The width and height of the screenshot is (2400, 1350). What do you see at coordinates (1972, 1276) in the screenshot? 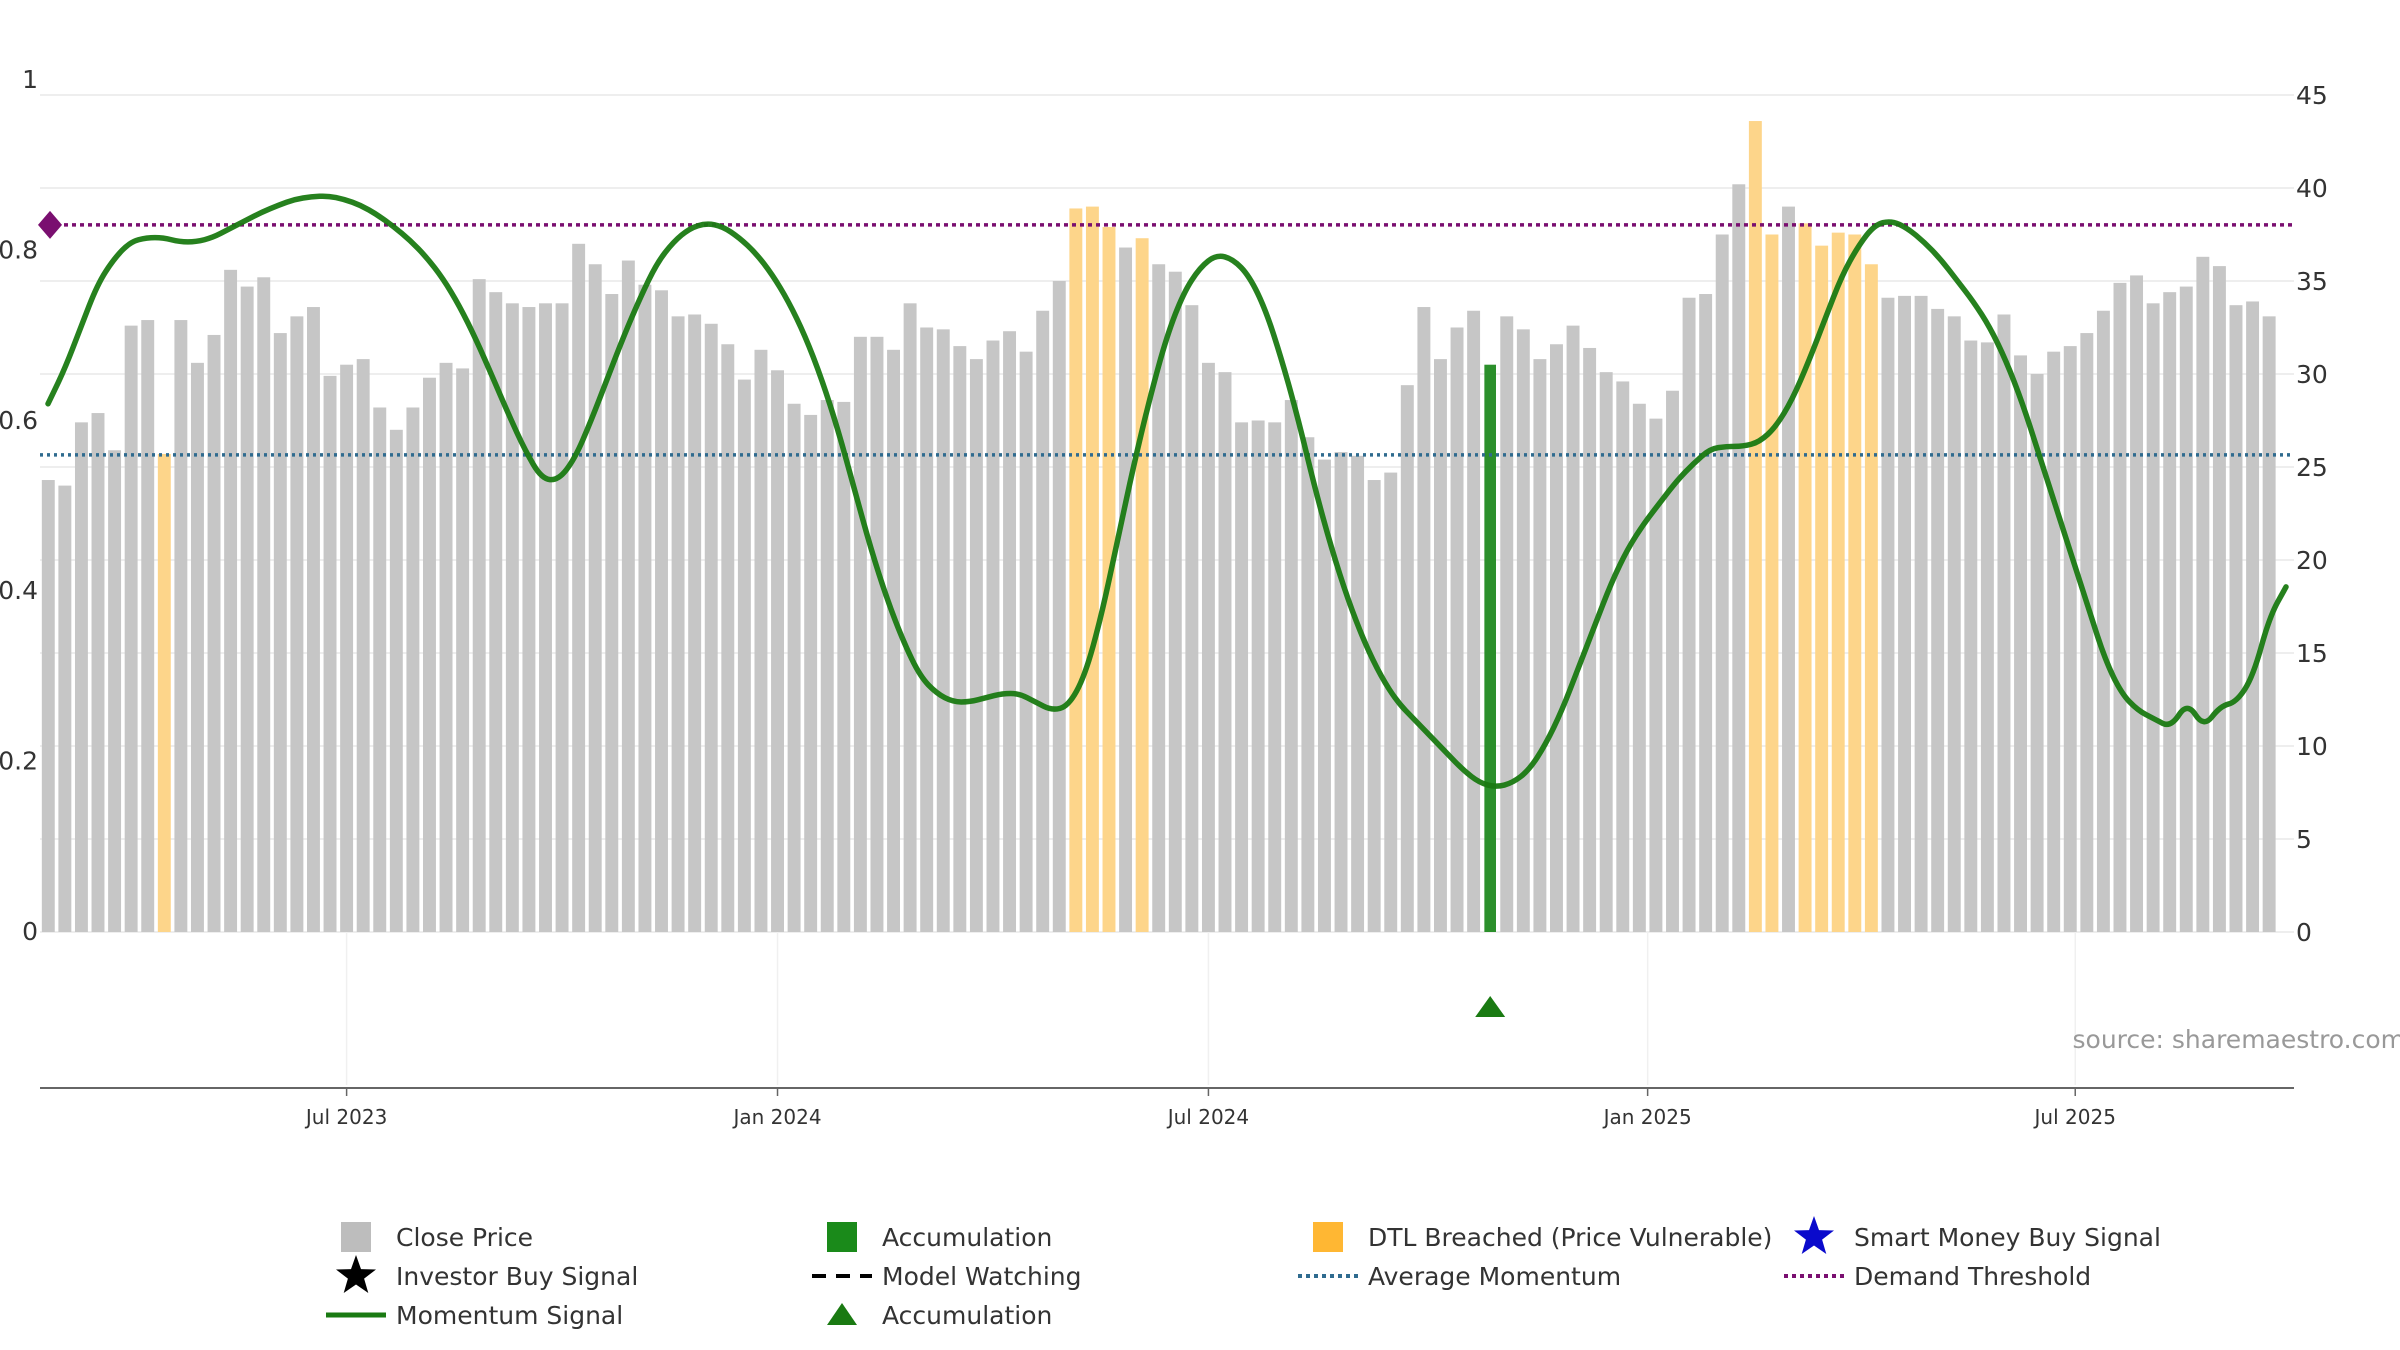
I see `legend-label: Demand Threshold` at bounding box center [1972, 1276].